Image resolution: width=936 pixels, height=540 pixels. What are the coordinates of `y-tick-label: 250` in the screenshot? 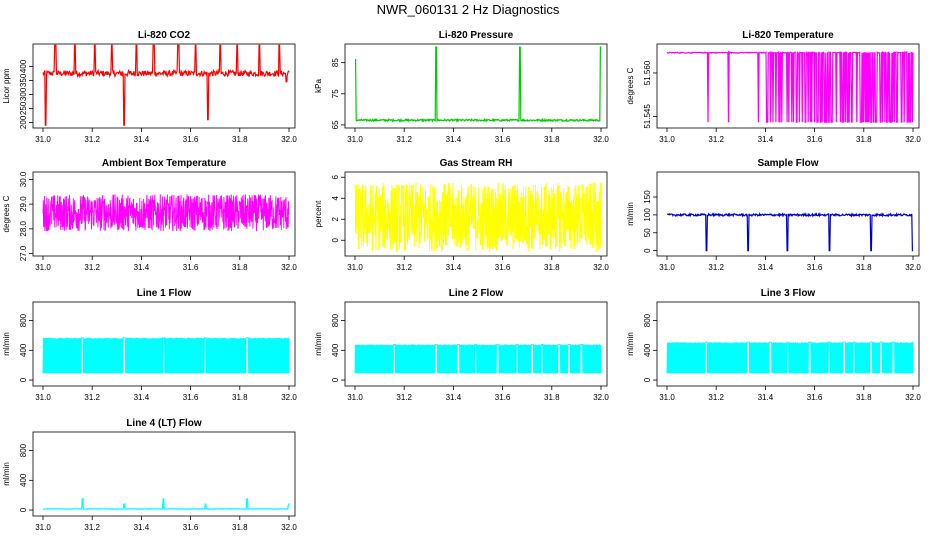 It's located at (23, 108).